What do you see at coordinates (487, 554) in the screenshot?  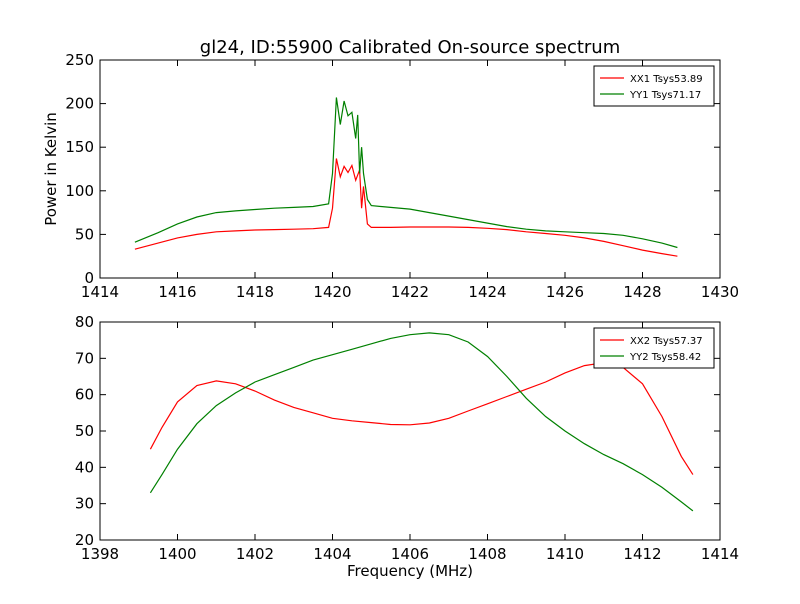 I see `x-tick-label: 1408` at bounding box center [487, 554].